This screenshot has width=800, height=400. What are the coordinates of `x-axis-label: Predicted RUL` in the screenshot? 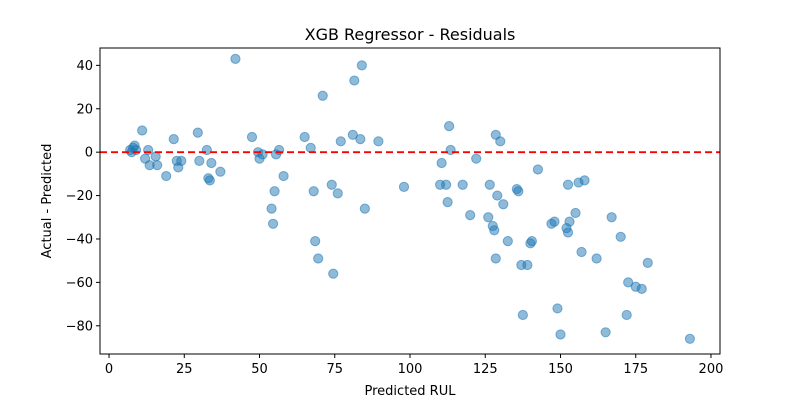 It's located at (411, 391).